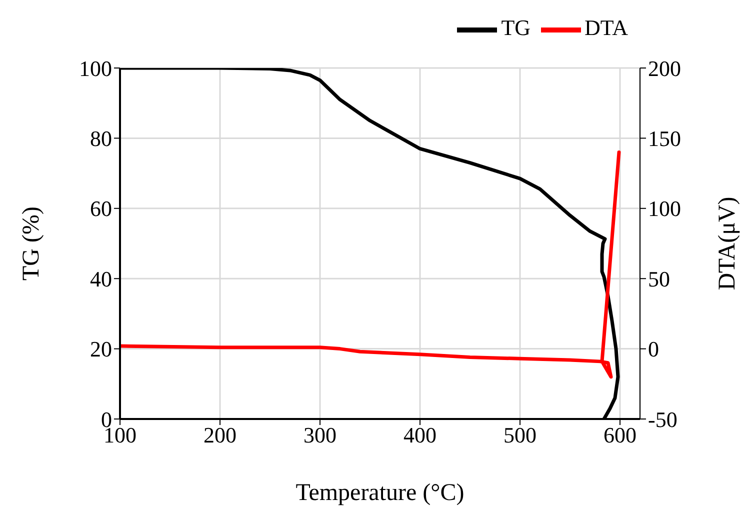 This screenshot has height=508, width=756. What do you see at coordinates (664, 139) in the screenshot?
I see `y2-tick-label: 150` at bounding box center [664, 139].